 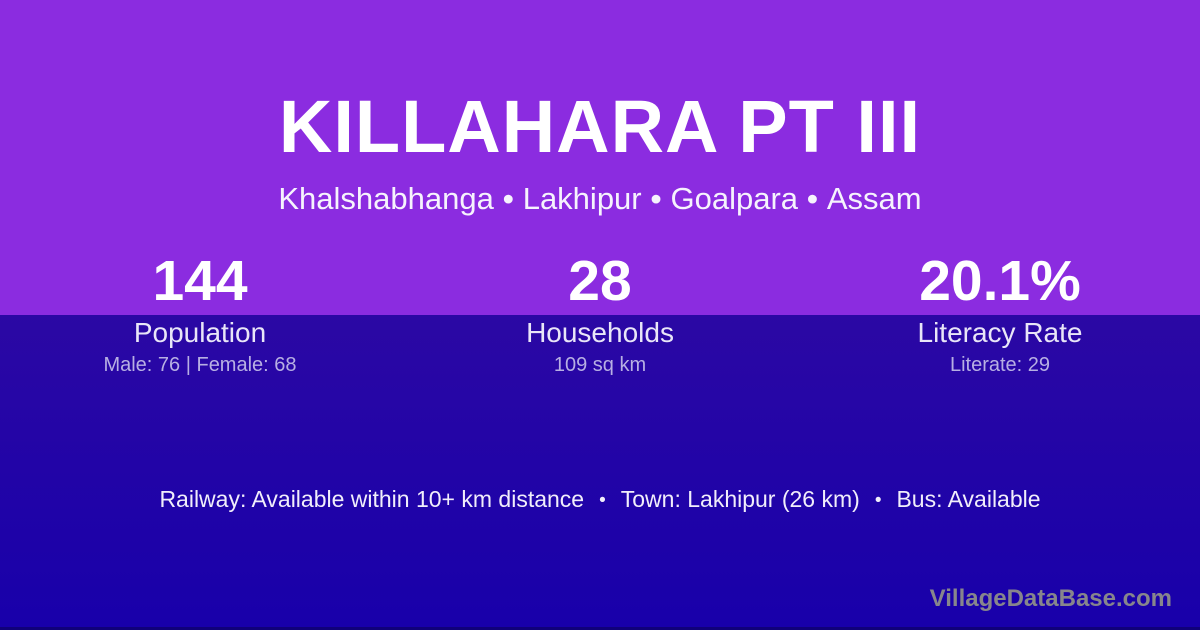 I want to click on town-info: Town: Lakhipur (26 km), so click(x=740, y=499).